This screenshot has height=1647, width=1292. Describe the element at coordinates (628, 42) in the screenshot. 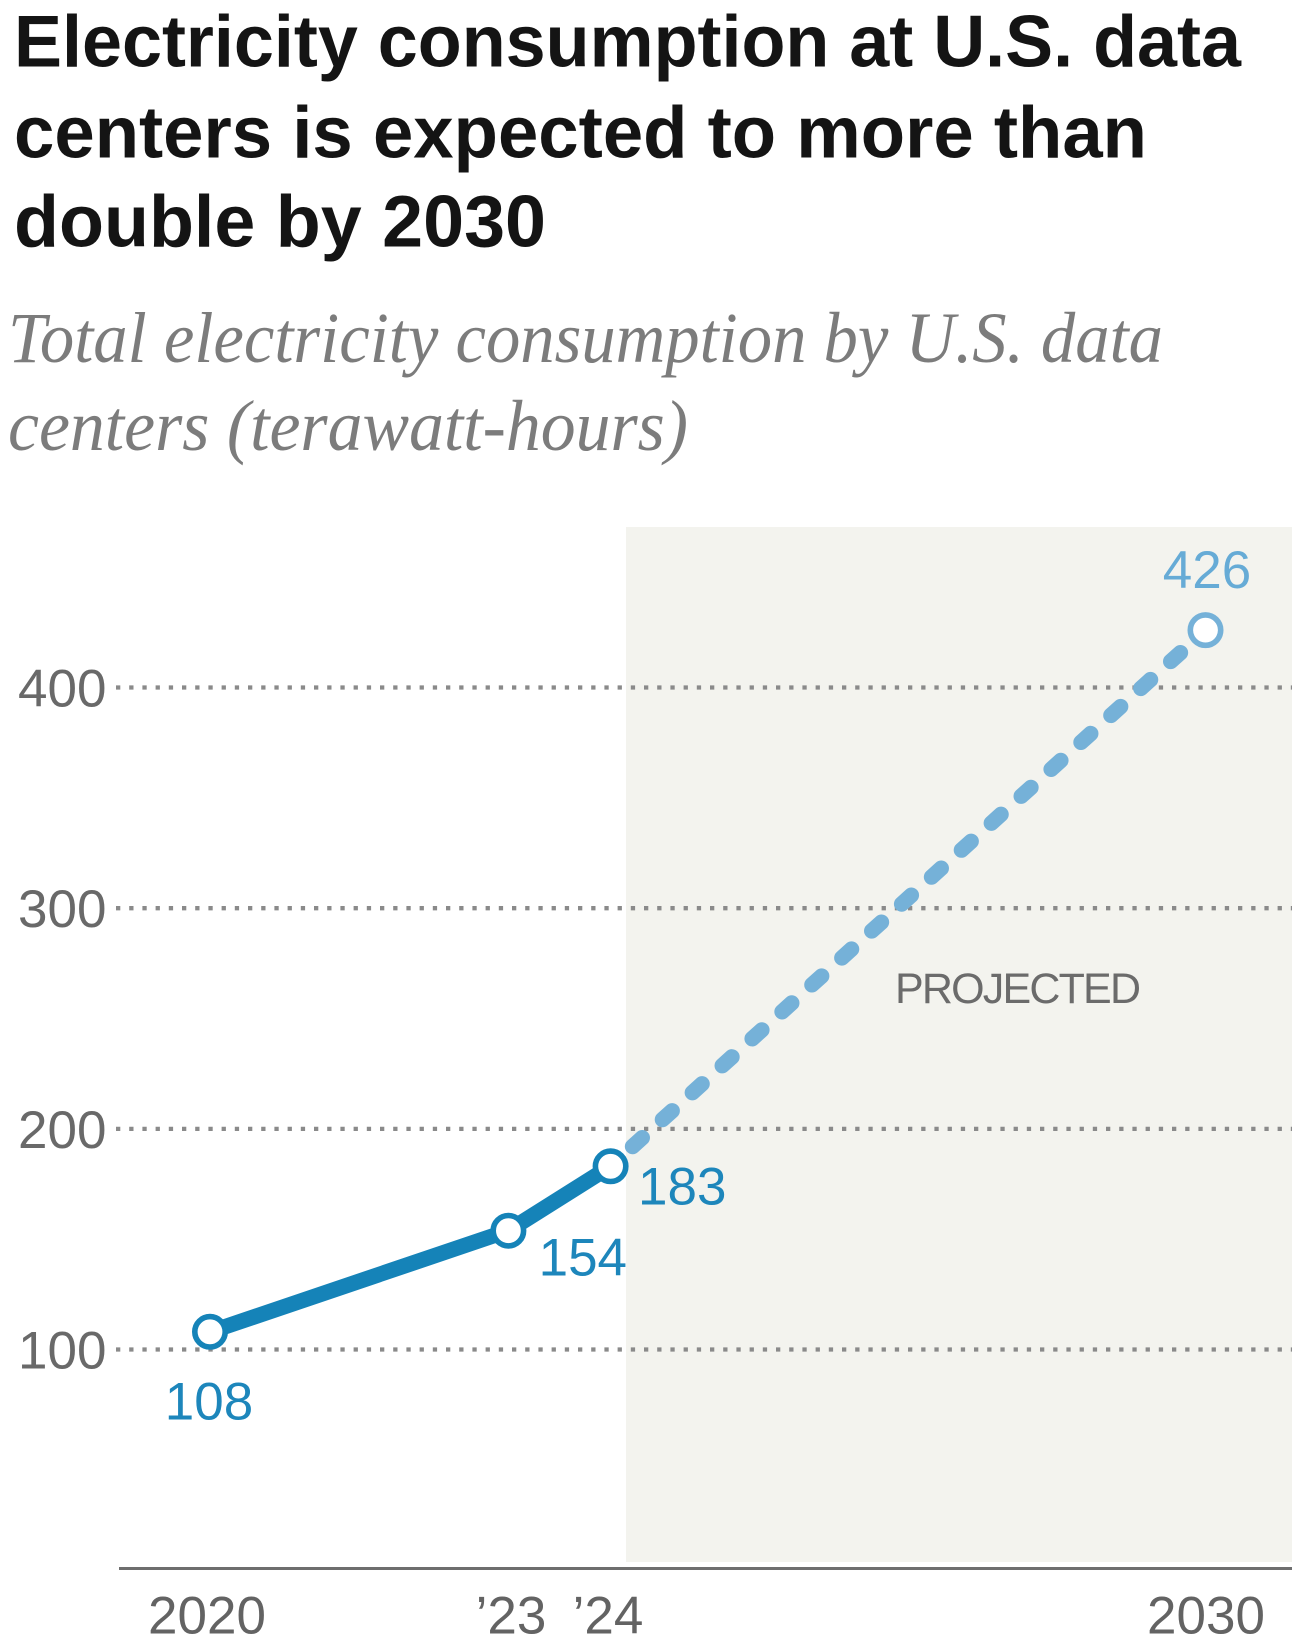

I see `svg-text:Electricity consumption at U.S: Electricity consumption at U.S. data` at that location.